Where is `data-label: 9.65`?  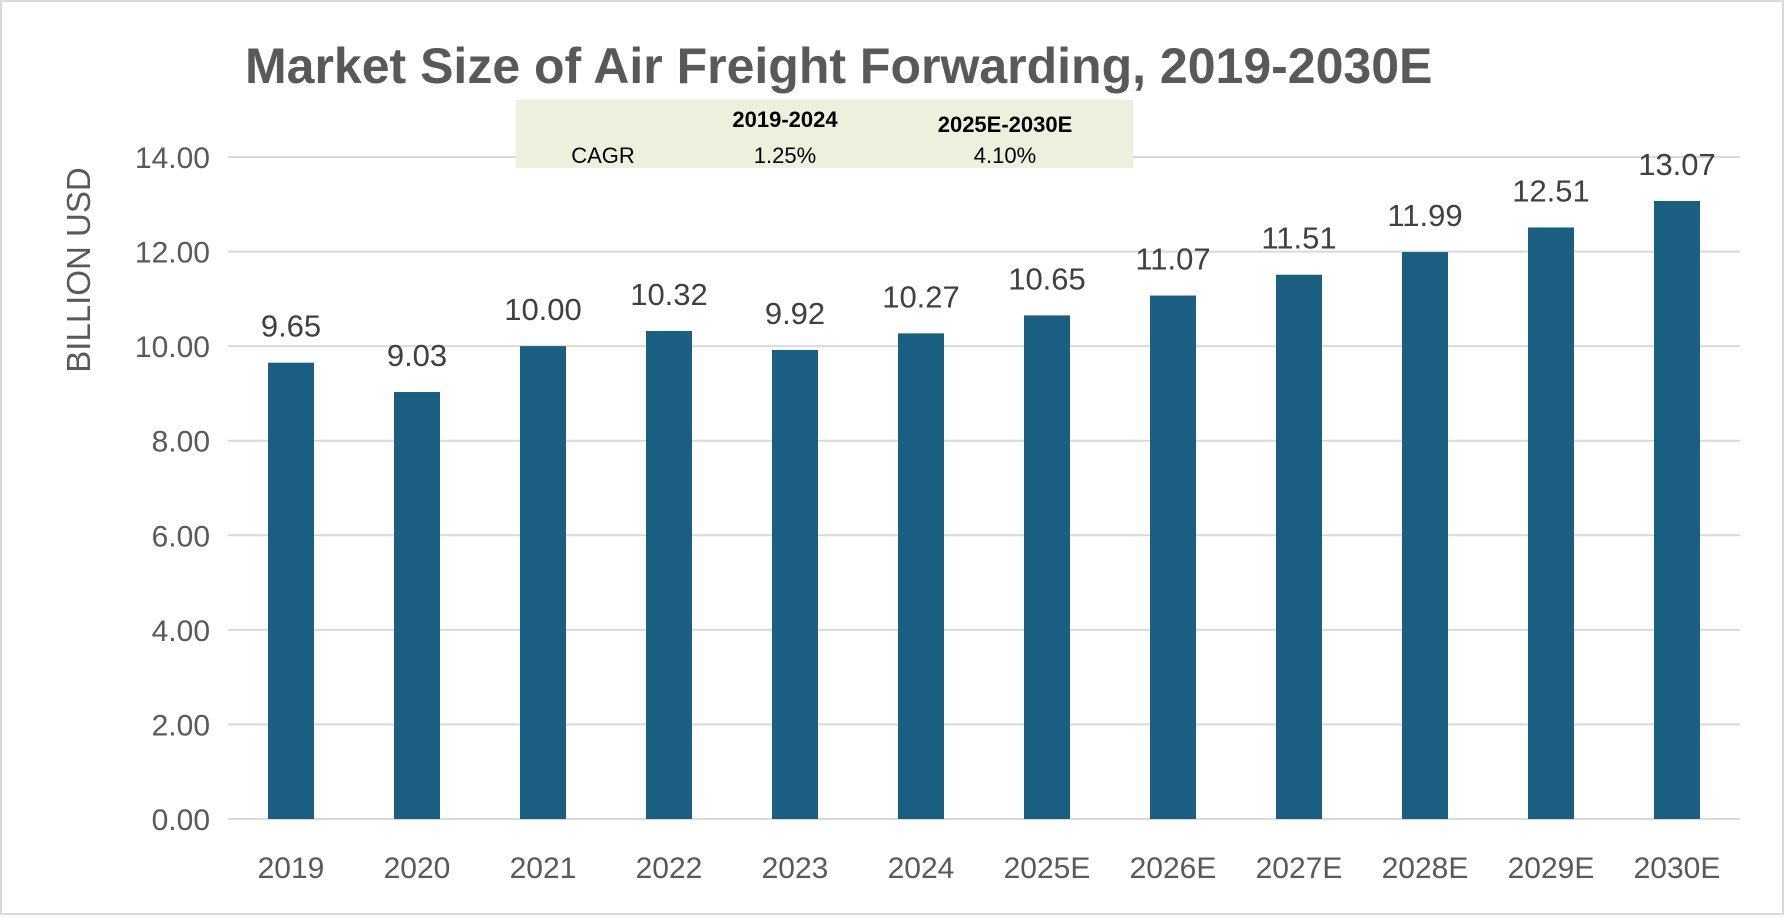
data-label: 9.65 is located at coordinates (291, 326).